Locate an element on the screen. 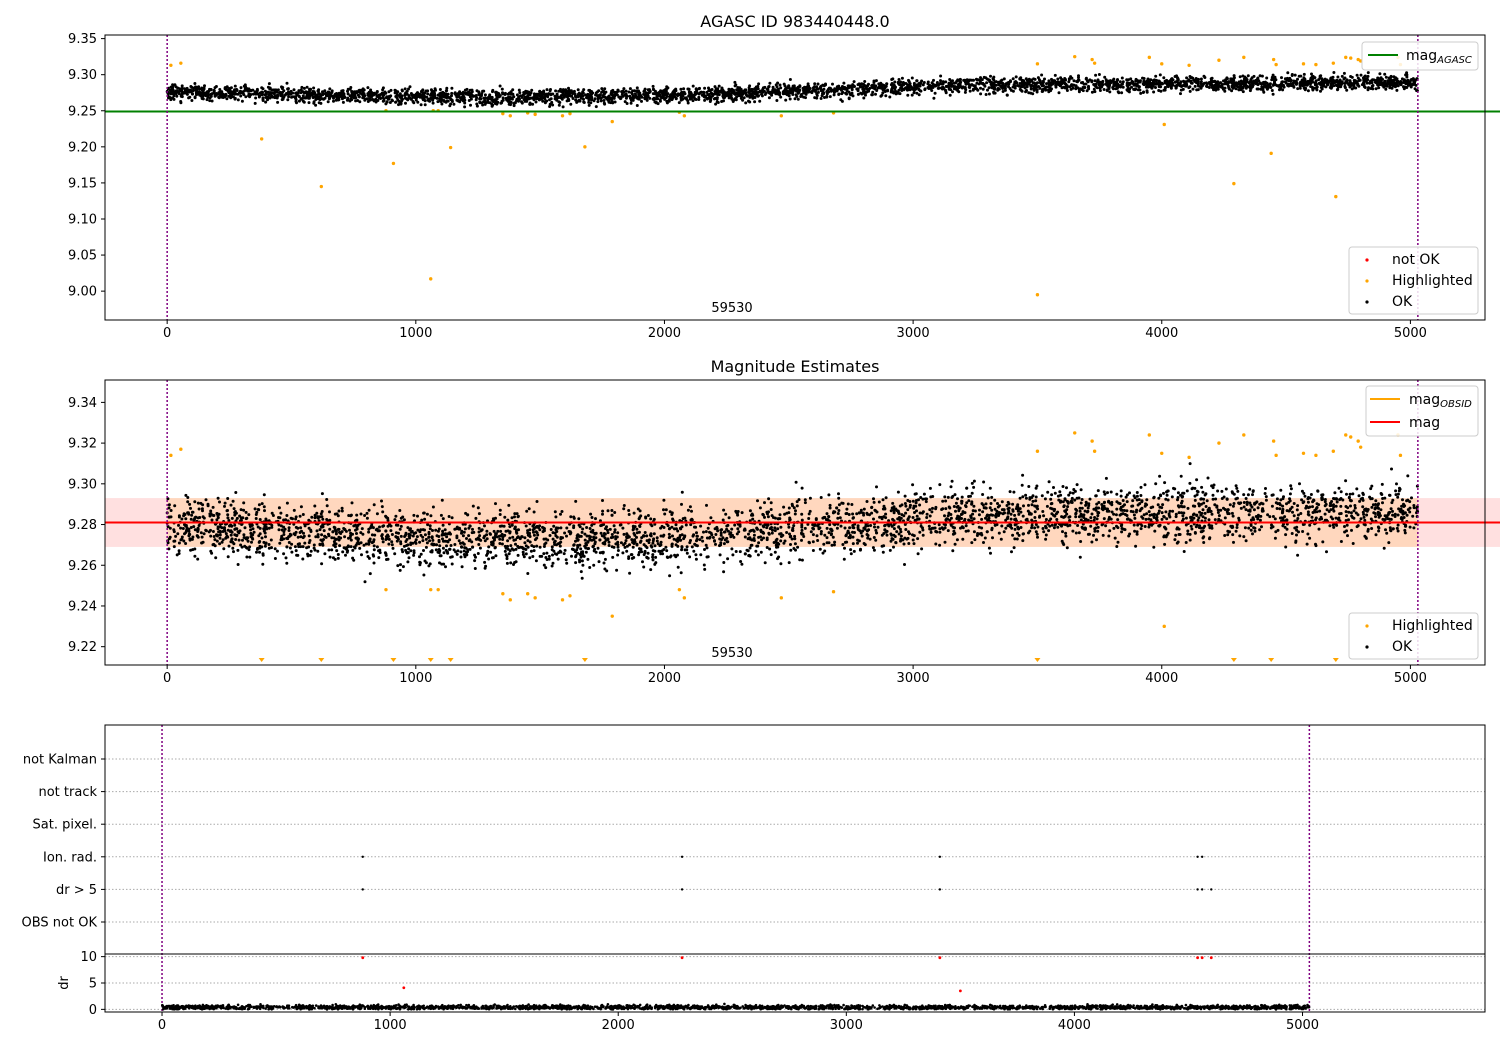 The width and height of the screenshot is (1500, 1050). x-tick-label: 0 is located at coordinates (167, 333).